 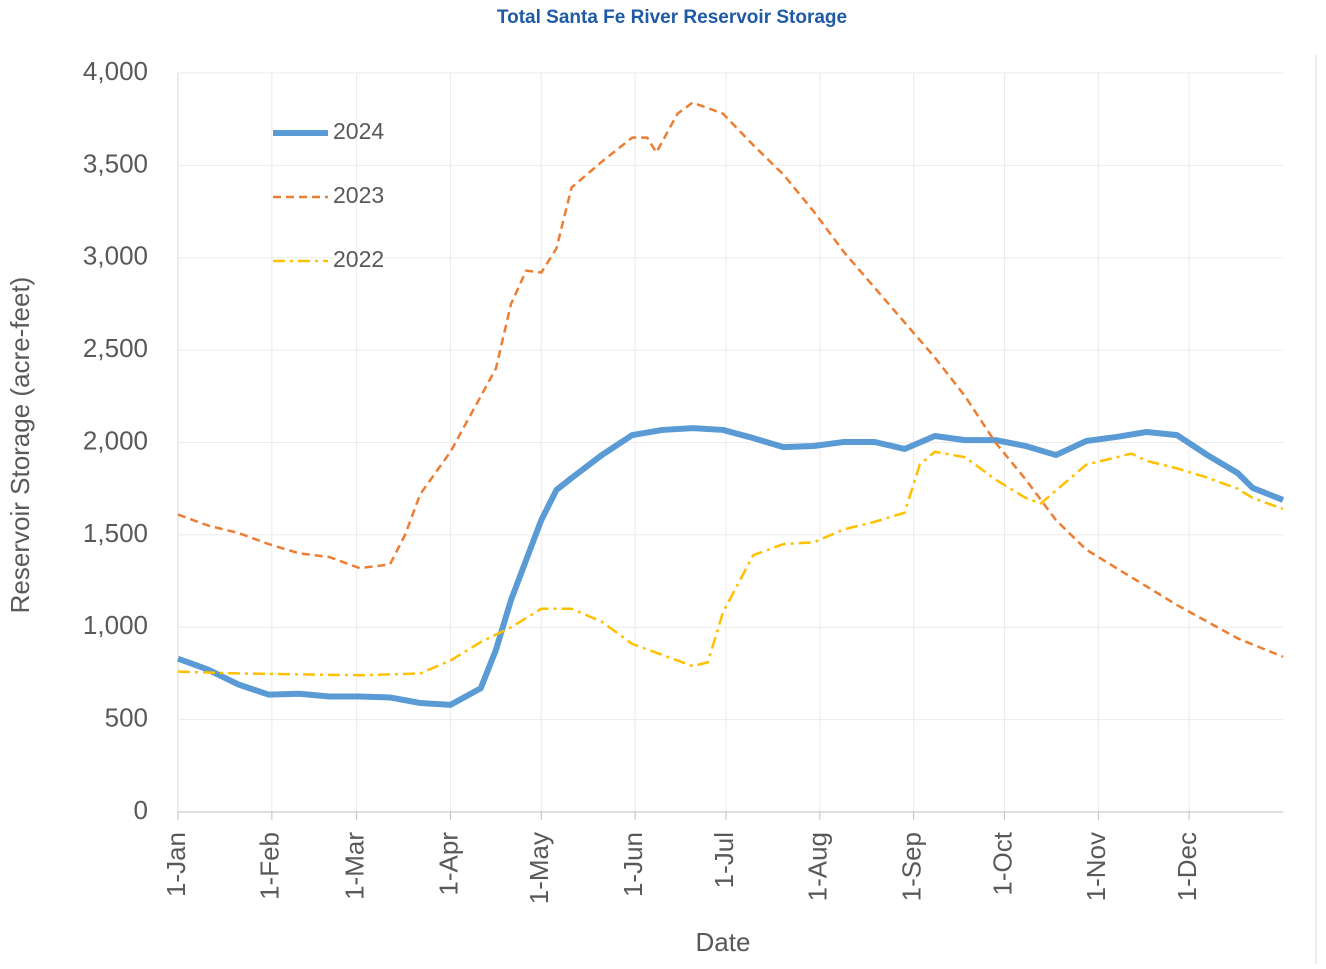 I want to click on y-tick-label: 2,500, so click(x=115, y=348).